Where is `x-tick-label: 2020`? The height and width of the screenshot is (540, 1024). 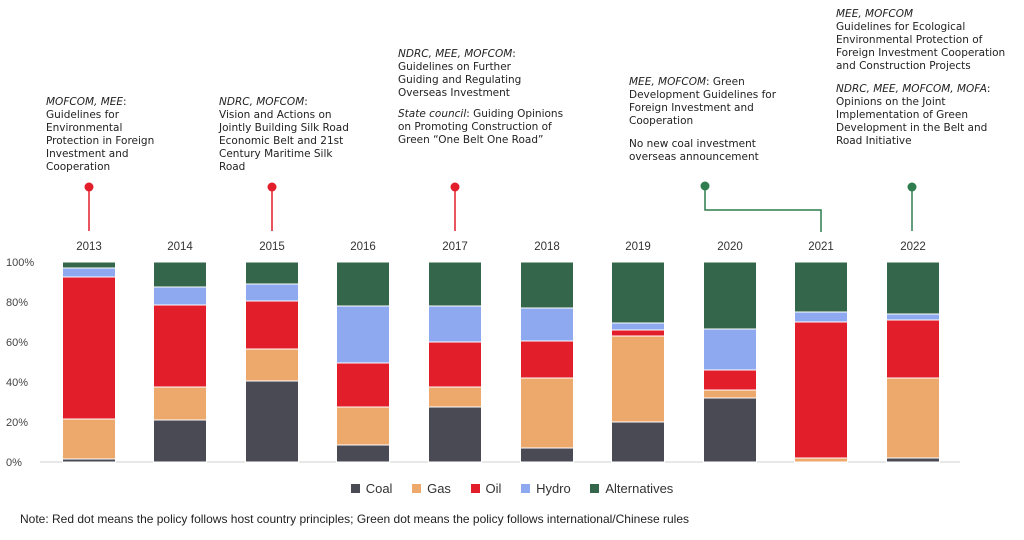 x-tick-label: 2020 is located at coordinates (730, 247).